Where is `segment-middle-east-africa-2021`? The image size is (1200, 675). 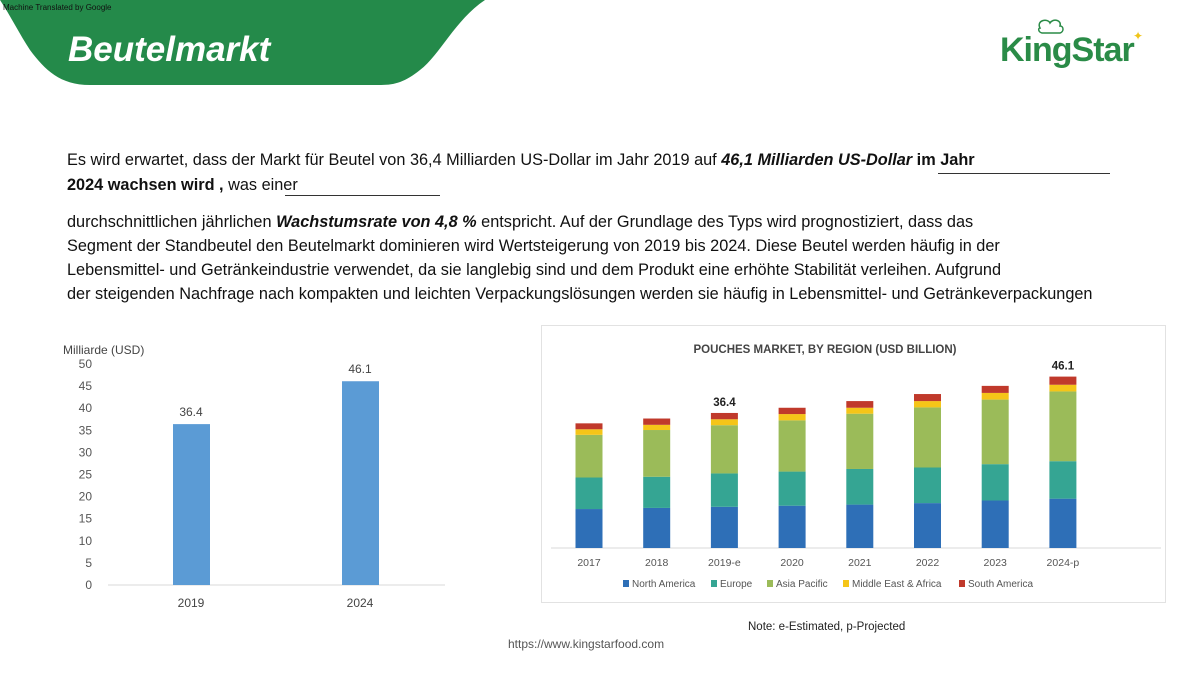 segment-middle-east-africa-2021 is located at coordinates (860, 410).